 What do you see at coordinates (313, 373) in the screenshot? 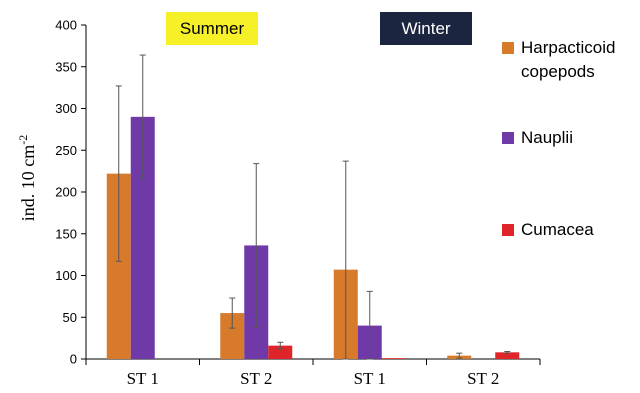
I see `x-axis: ST 1 ST 2 ST 1 ST 2` at bounding box center [313, 373].